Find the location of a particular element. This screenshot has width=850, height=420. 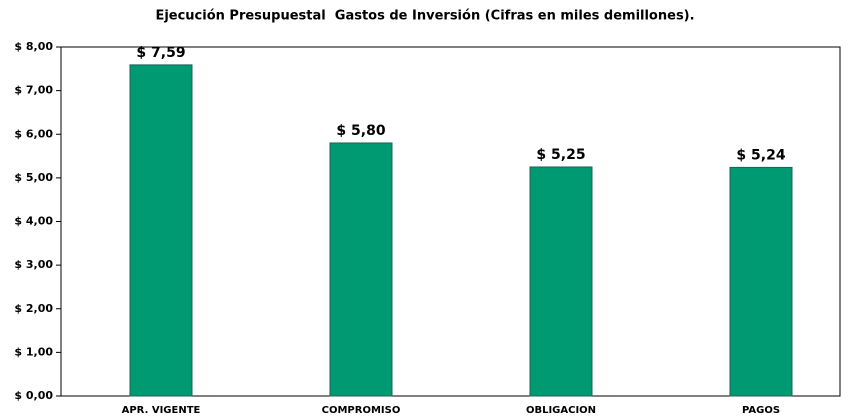

y-tick-label: $ 7,00 is located at coordinates (33, 90).